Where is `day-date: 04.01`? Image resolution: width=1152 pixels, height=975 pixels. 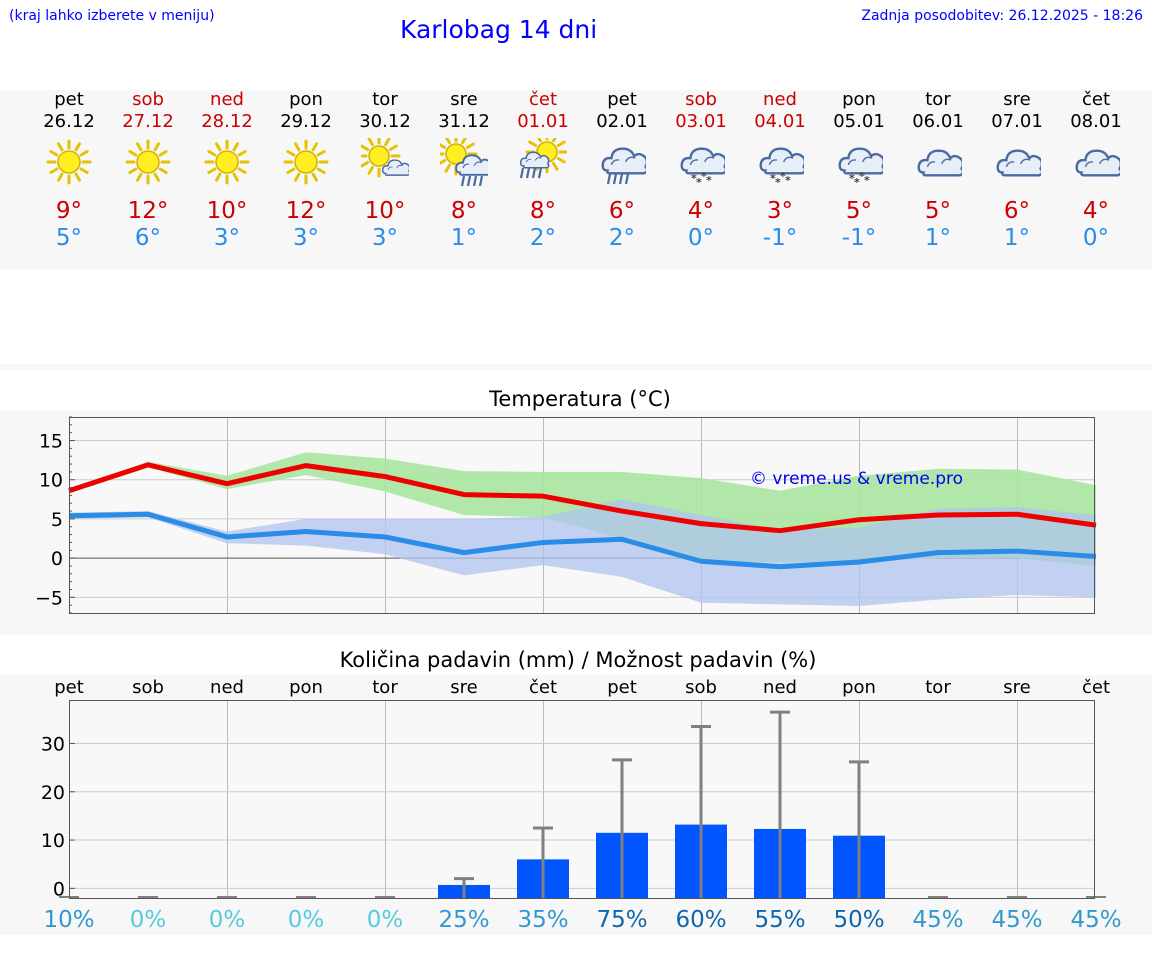
day-date: 04.01 is located at coordinates (780, 121).